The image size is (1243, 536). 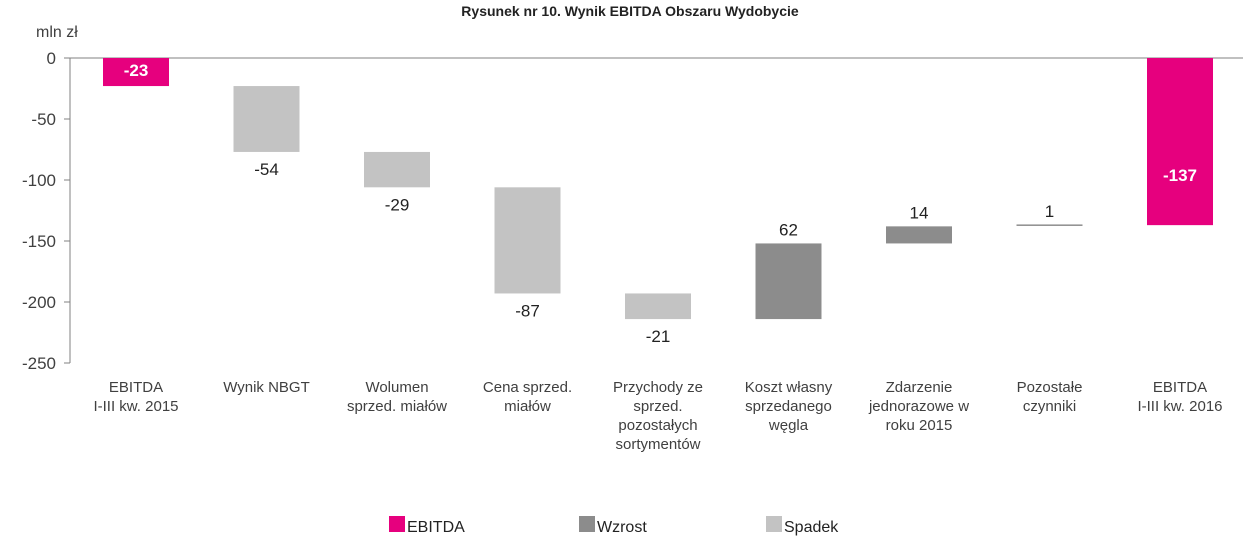 I want to click on legend: EBITDA Wzrost Spadek, so click(x=614, y=526).